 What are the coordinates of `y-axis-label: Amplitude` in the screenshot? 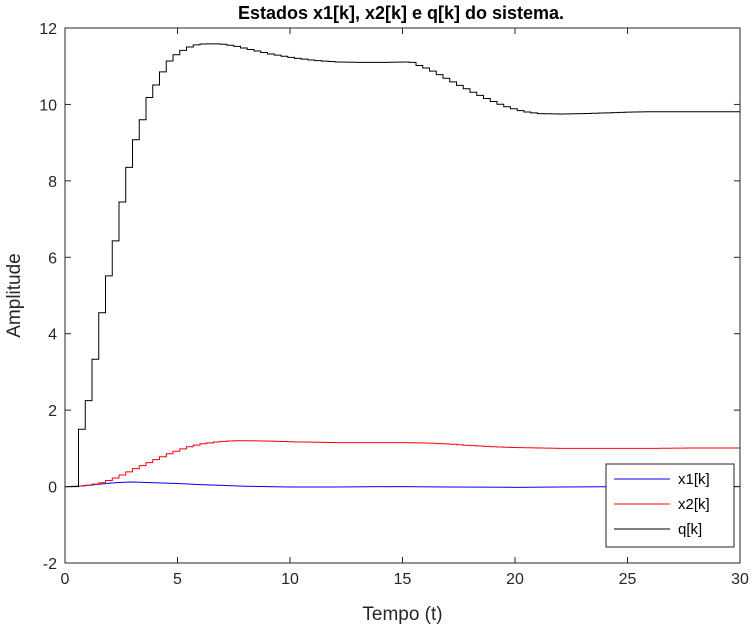 It's located at (14, 295).